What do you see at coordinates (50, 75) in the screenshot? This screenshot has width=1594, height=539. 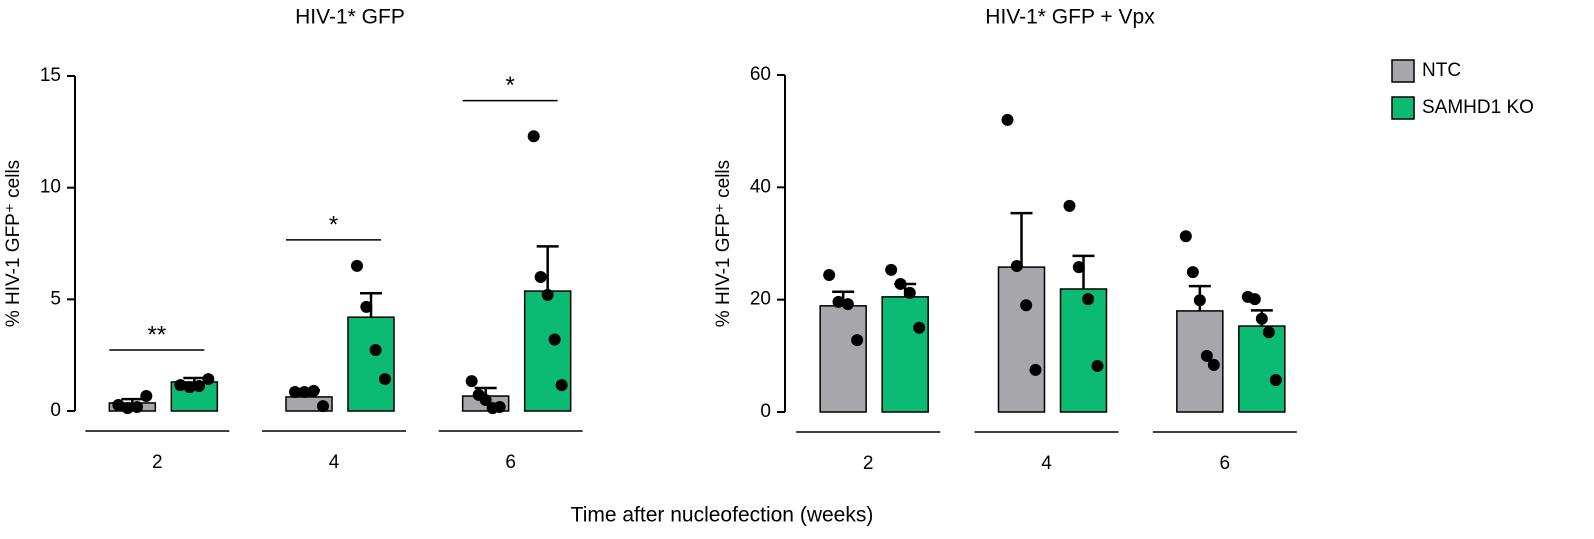 I see `y-tick-label: 15` at bounding box center [50, 75].